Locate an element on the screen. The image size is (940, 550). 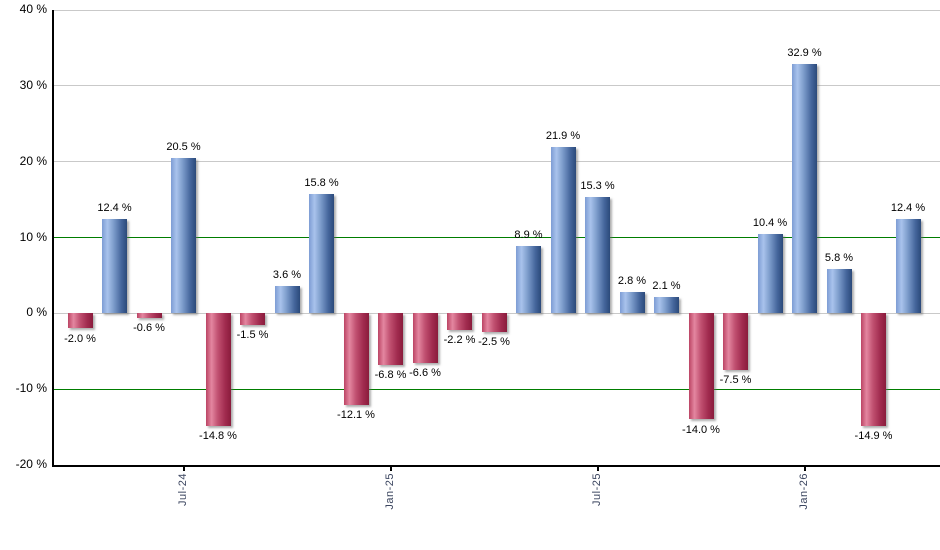
x-axis-tick-label: Jan-26 is located at coordinates (803, 491).